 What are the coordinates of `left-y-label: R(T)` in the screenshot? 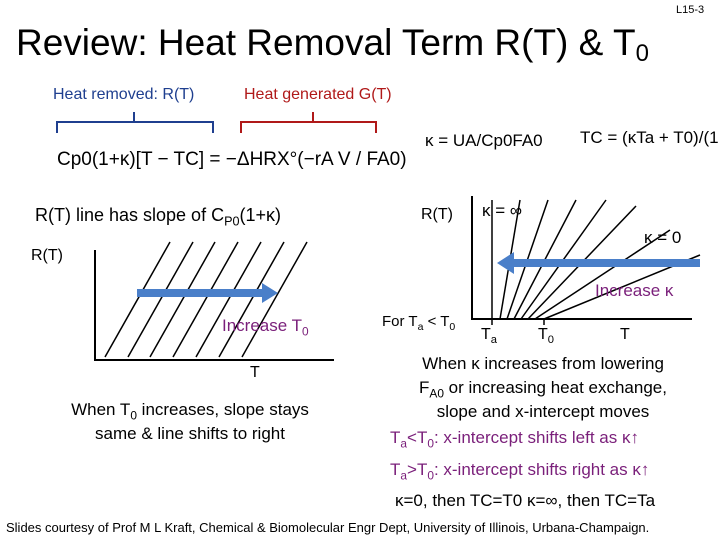 It's located at (47, 255).